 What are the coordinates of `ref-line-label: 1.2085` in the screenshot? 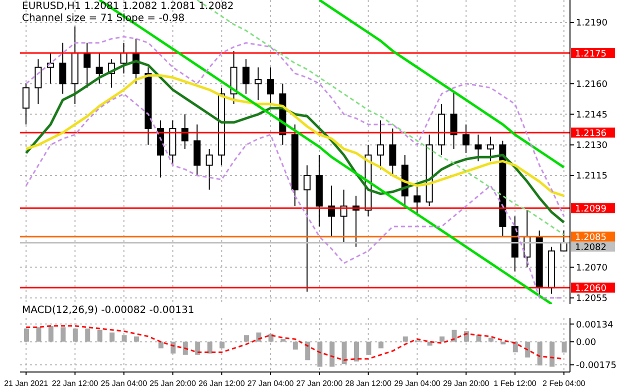 It's located at (590, 238).